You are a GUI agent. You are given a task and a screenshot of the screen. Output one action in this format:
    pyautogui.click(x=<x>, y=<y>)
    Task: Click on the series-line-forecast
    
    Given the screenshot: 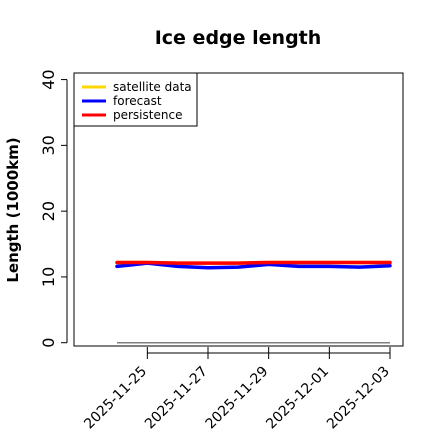 What is the action you would take?
    pyautogui.click(x=253, y=265)
    